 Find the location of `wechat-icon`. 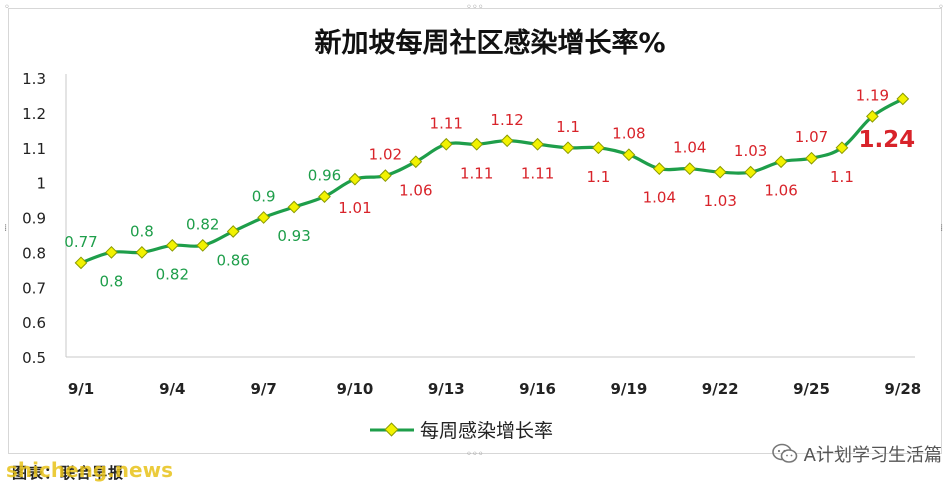

wechat-icon is located at coordinates (784, 454).